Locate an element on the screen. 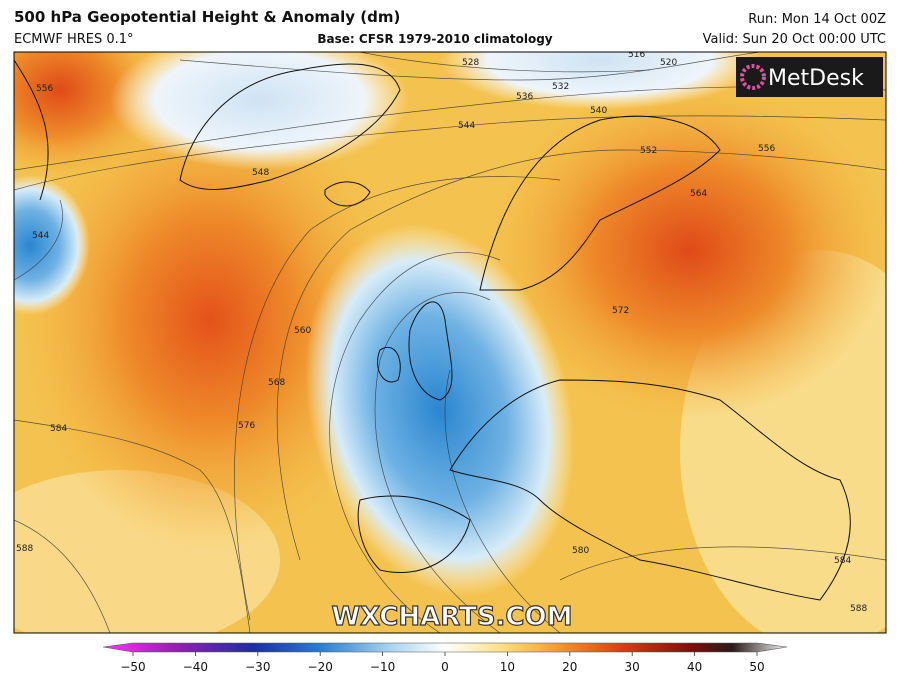 The width and height of the screenshot is (900, 689). logo-text: MetDesk is located at coordinates (816, 78).